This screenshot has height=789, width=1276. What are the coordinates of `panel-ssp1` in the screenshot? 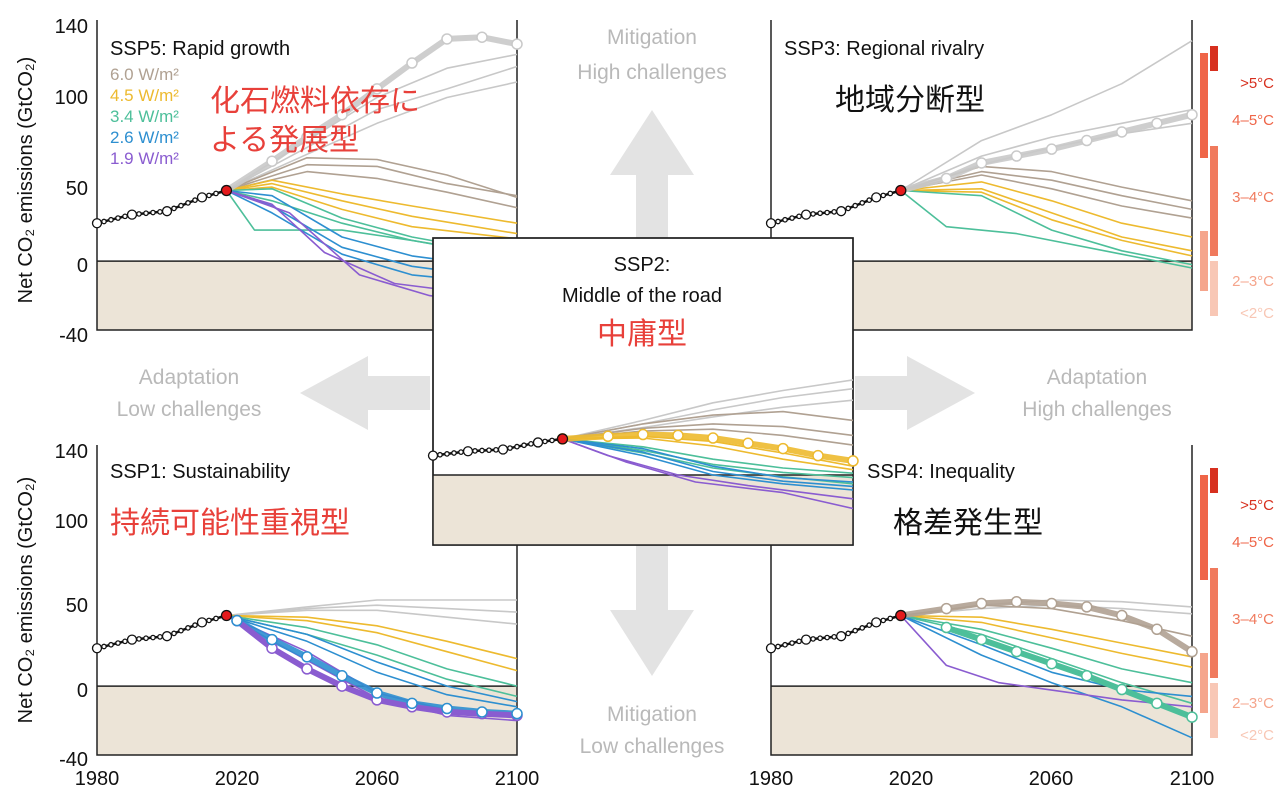 It's located at (307, 600).